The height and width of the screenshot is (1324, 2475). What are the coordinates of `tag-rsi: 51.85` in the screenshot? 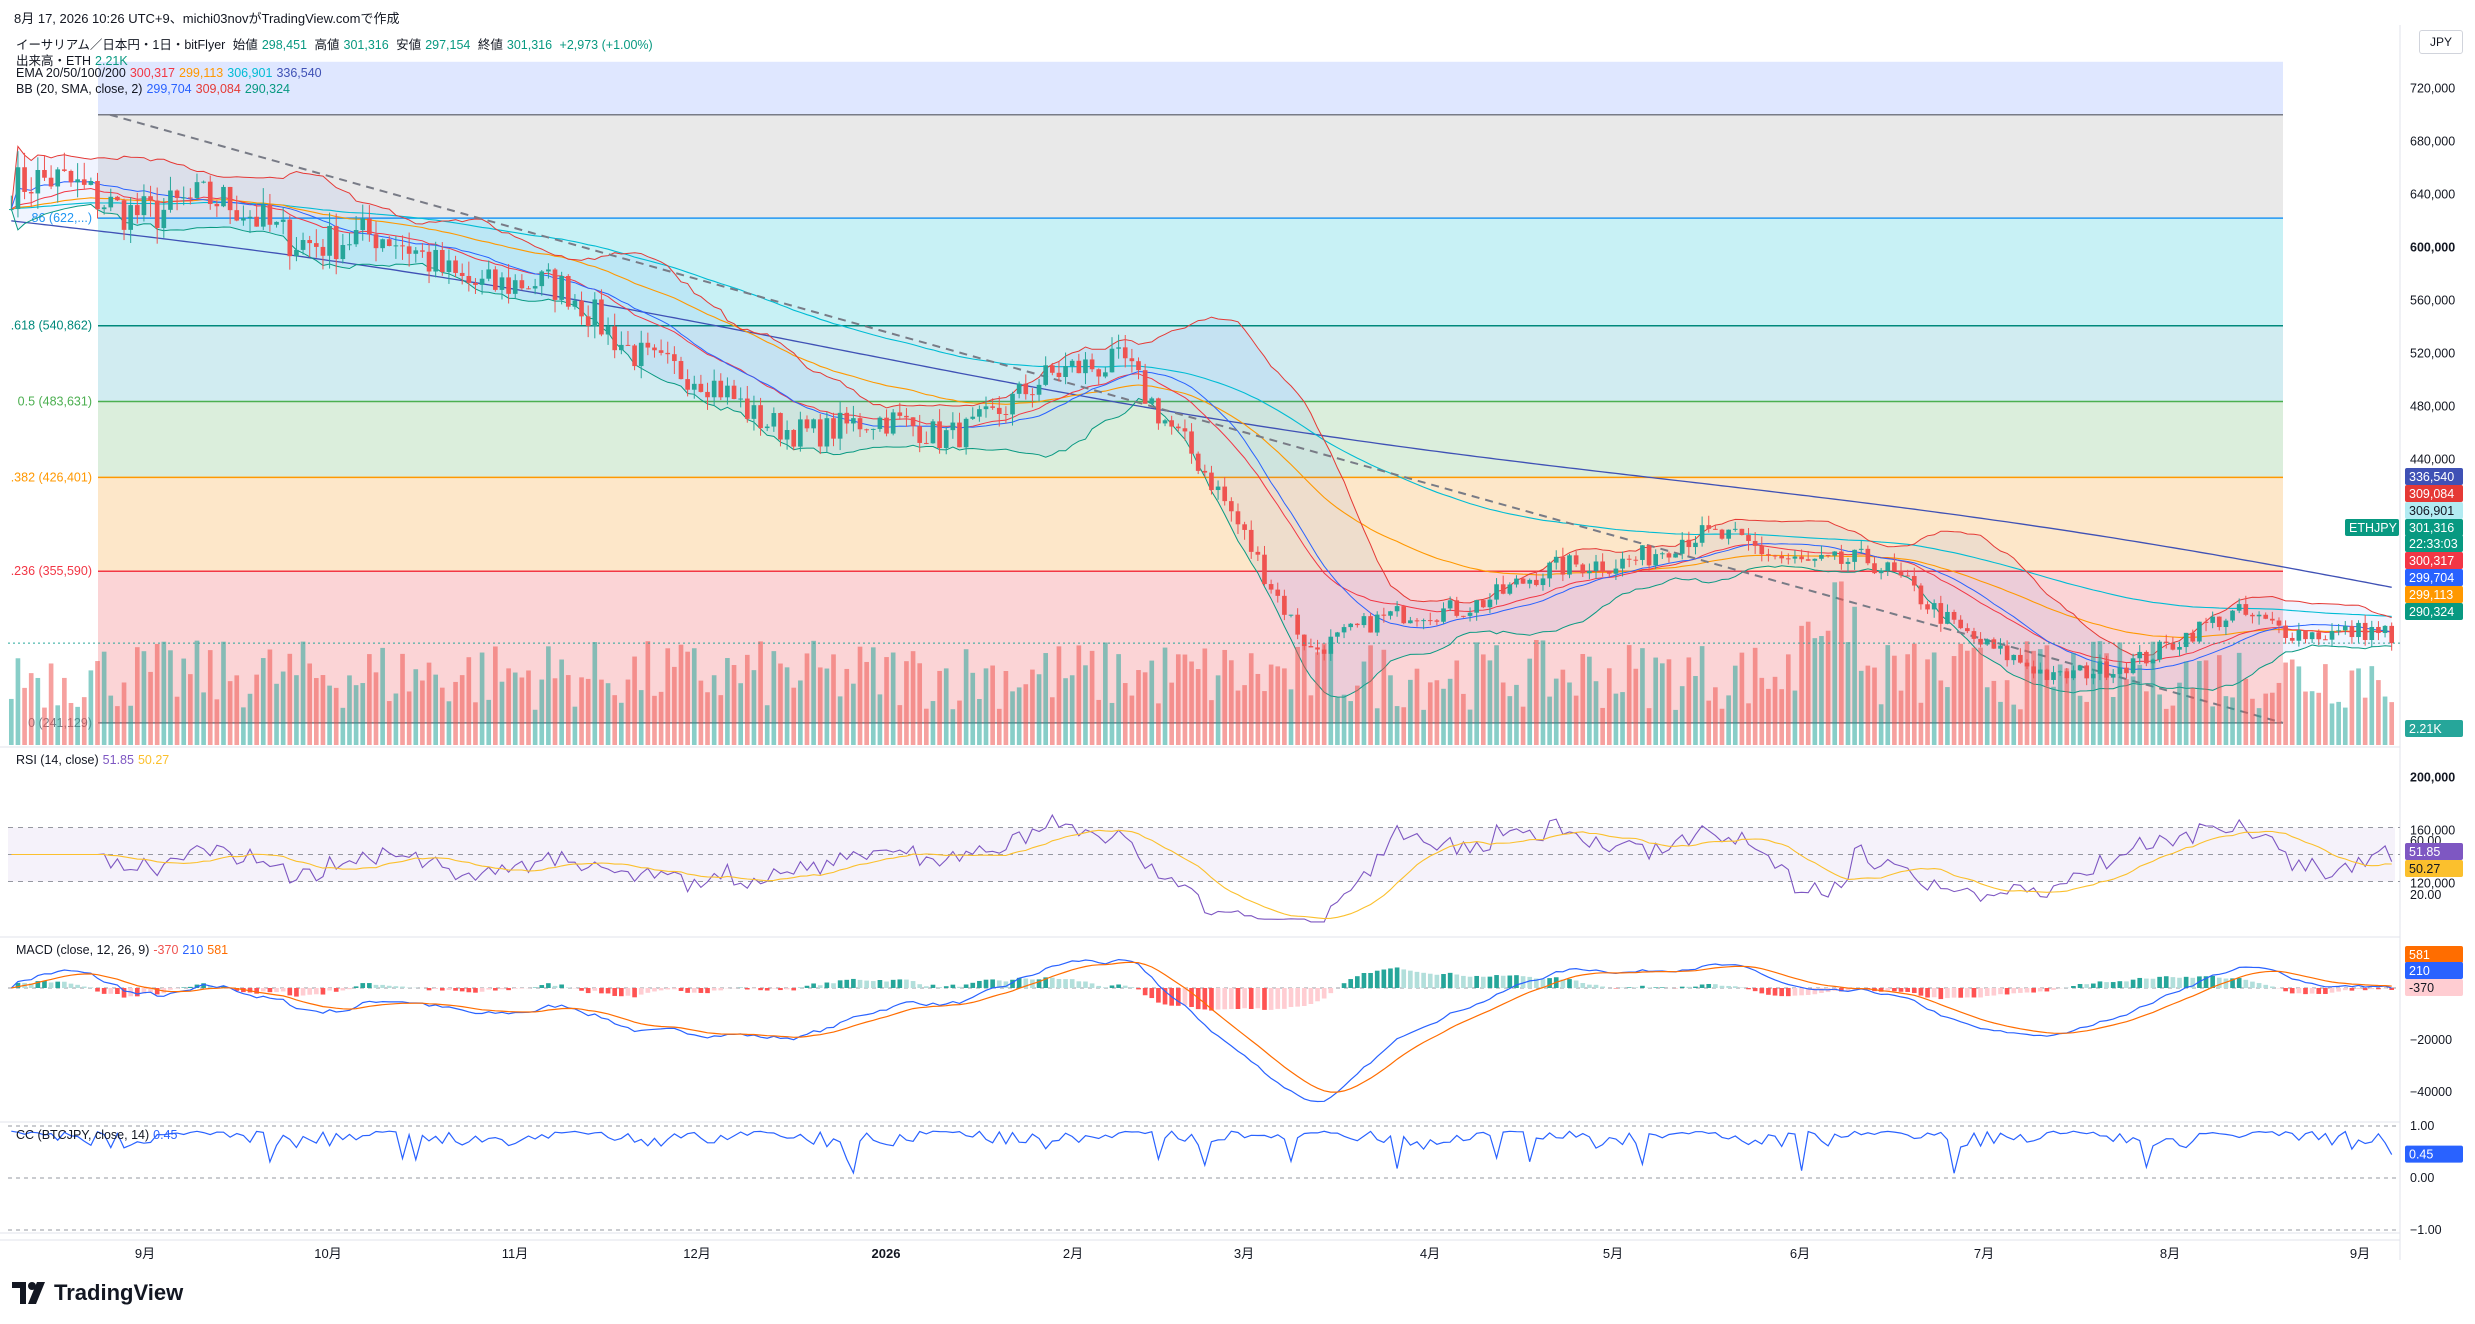 It's located at (2424, 852).